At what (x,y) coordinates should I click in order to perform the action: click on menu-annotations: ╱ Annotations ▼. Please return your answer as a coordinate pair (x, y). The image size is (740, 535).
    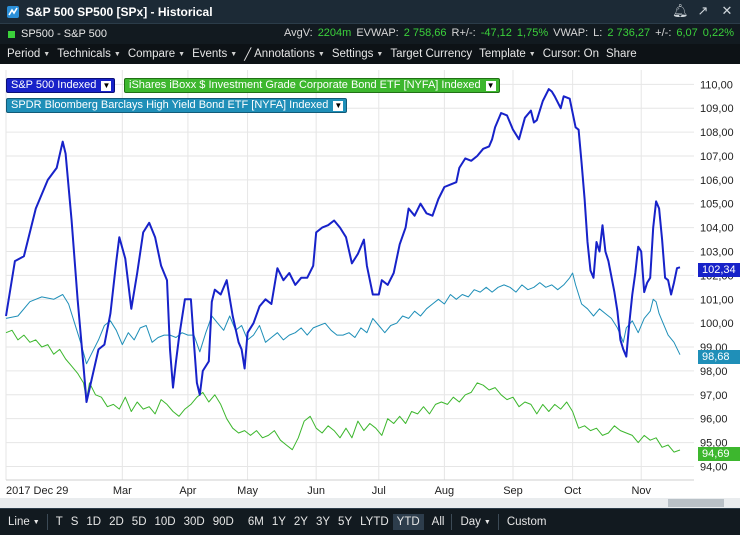
    Looking at the image, I should click on (284, 54).